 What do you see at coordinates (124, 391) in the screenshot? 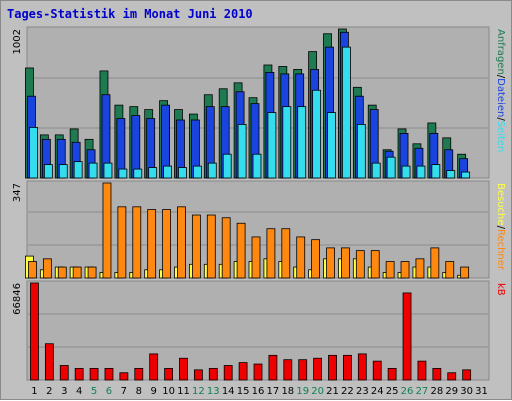
I see `x-tick-label: 7` at bounding box center [124, 391].